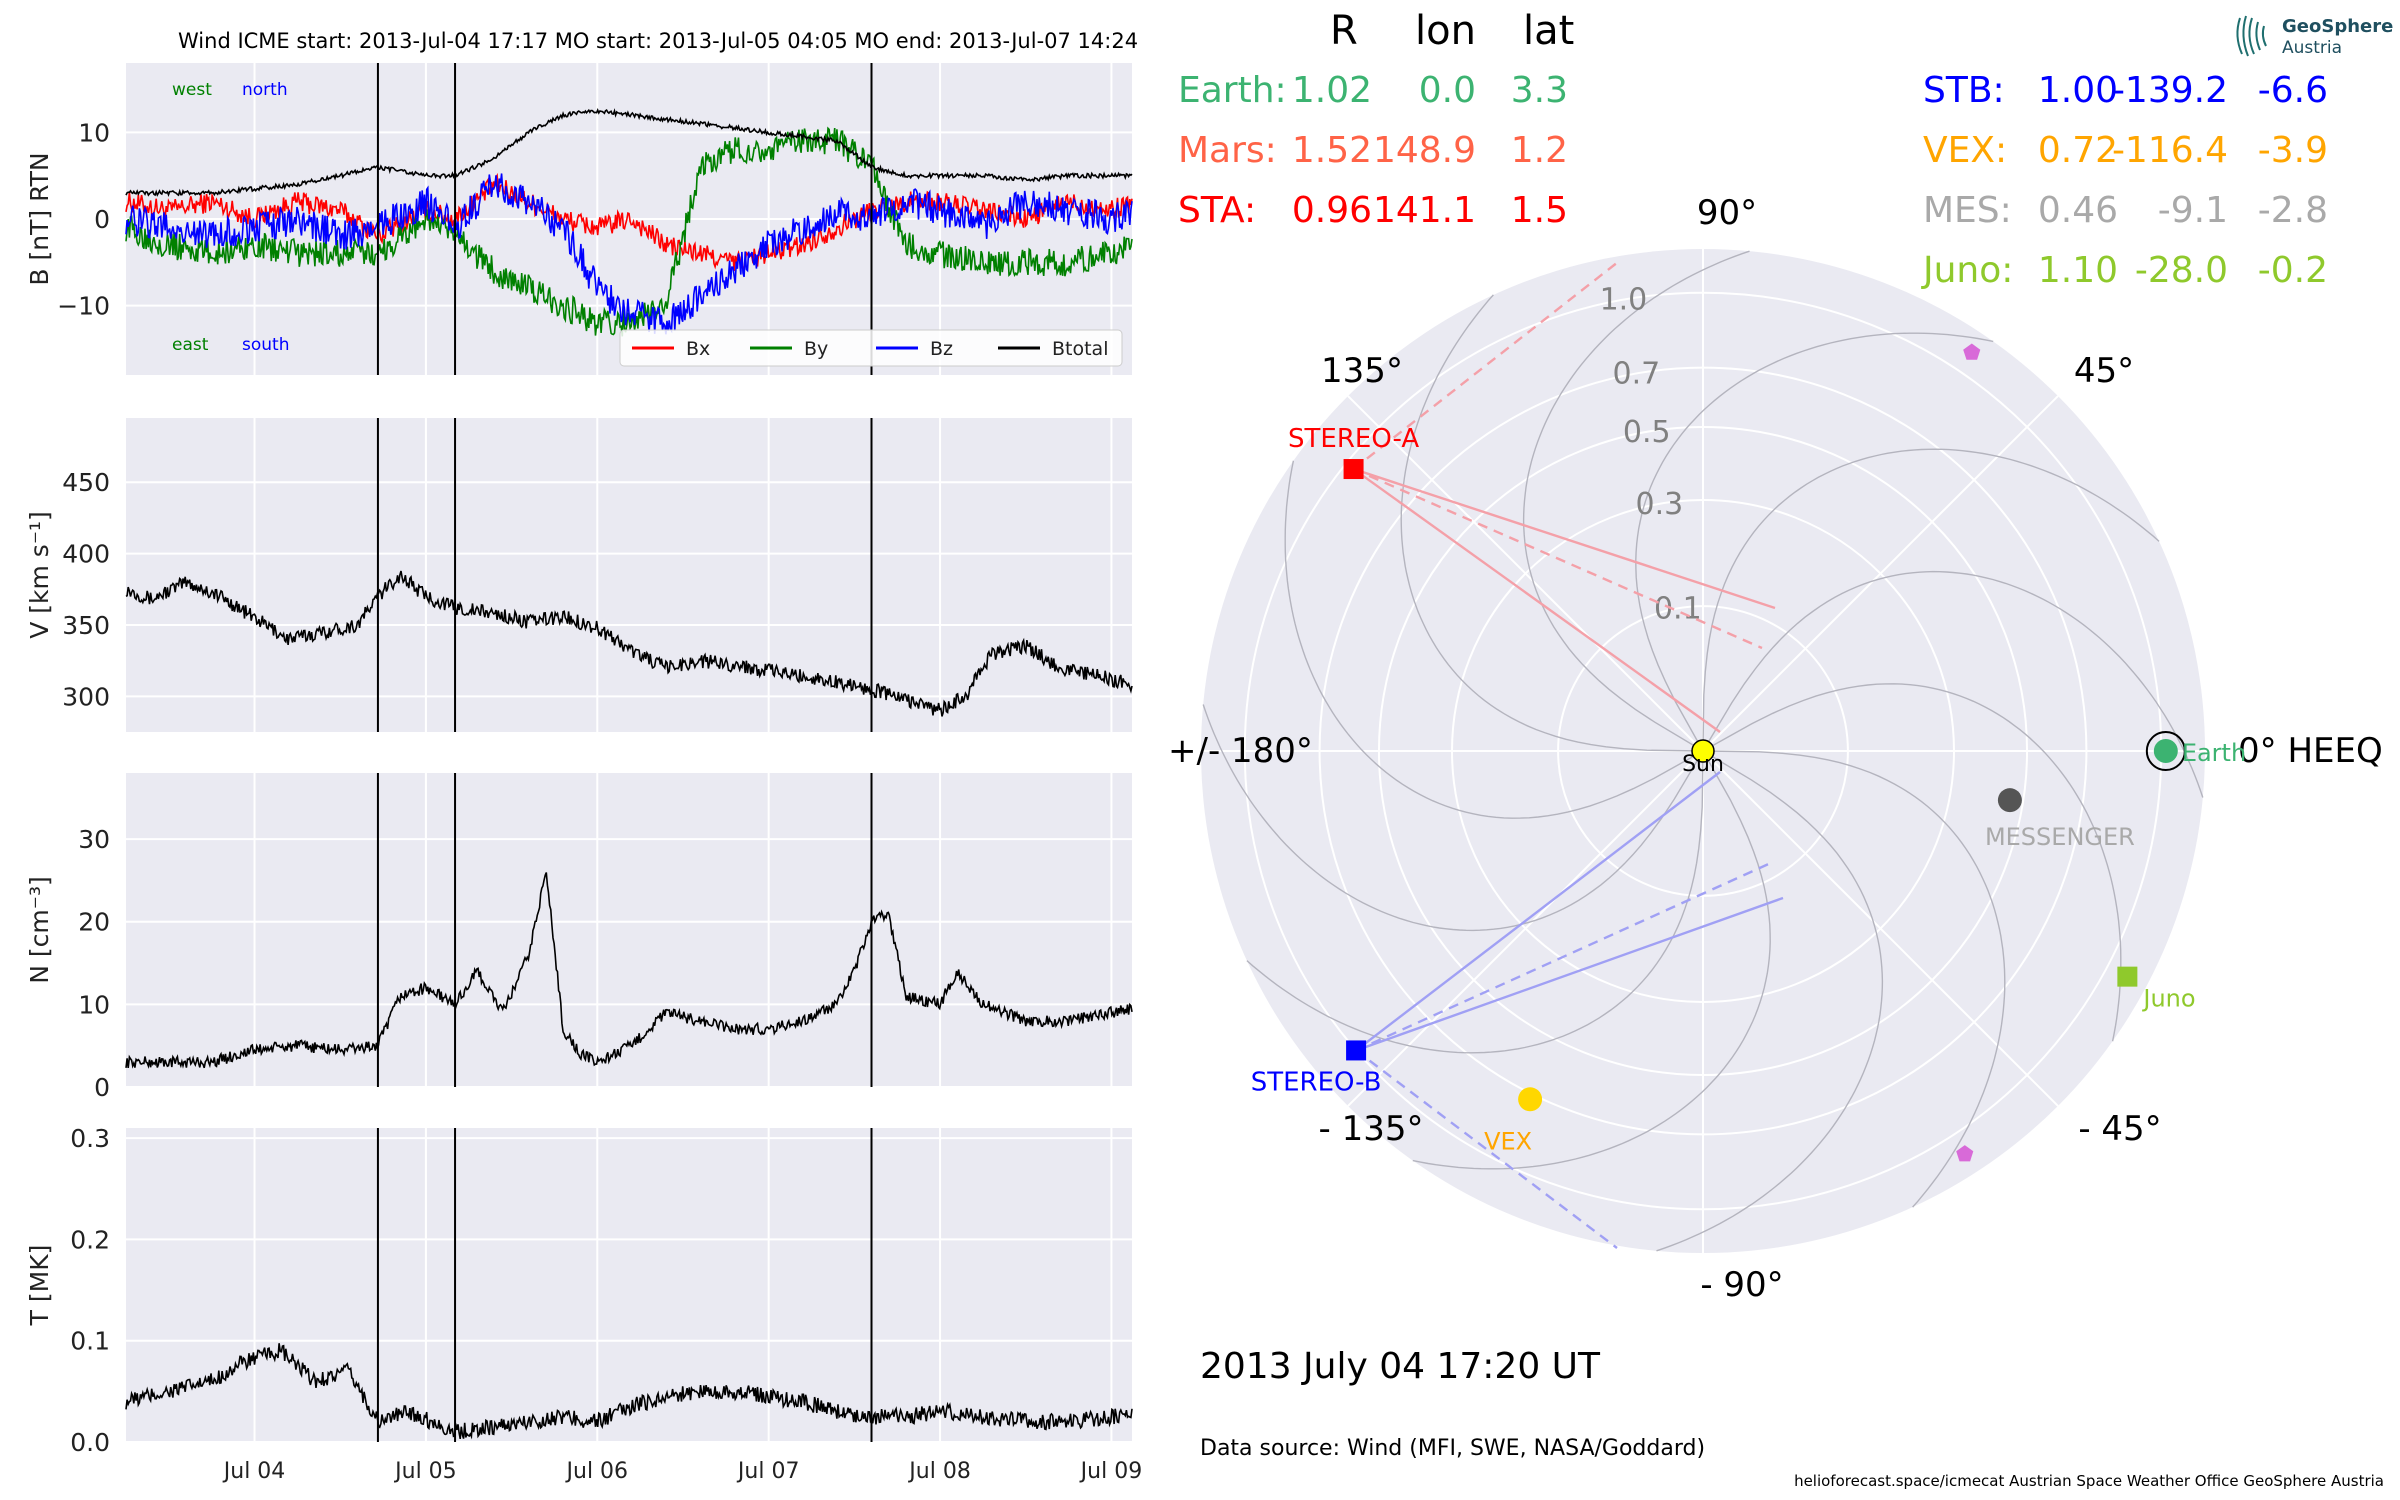 Image resolution: width=2400 pixels, height=1500 pixels. What do you see at coordinates (1424, 210) in the screenshot?
I see `pos-left-sta-lon: 141.1` at bounding box center [1424, 210].